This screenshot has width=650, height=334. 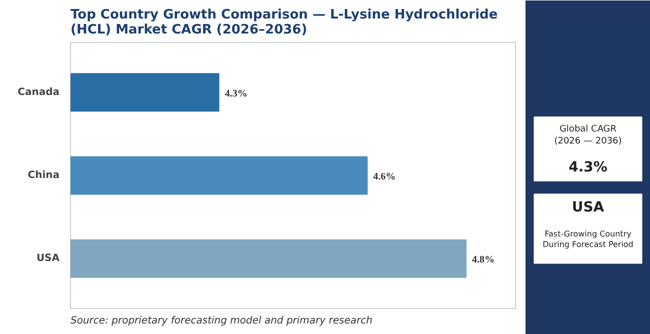 What do you see at coordinates (384, 177) in the screenshot?
I see `data-label: 4.6%` at bounding box center [384, 177].